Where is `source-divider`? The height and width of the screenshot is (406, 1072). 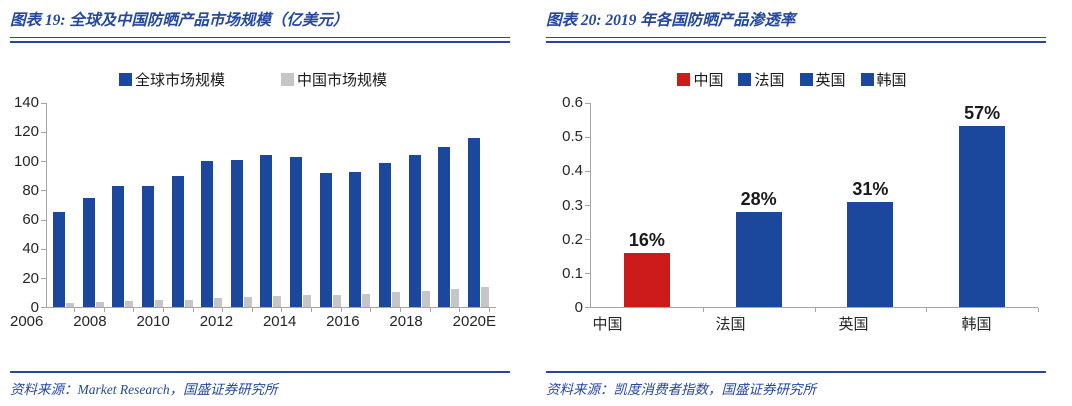 source-divider is located at coordinates (796, 372).